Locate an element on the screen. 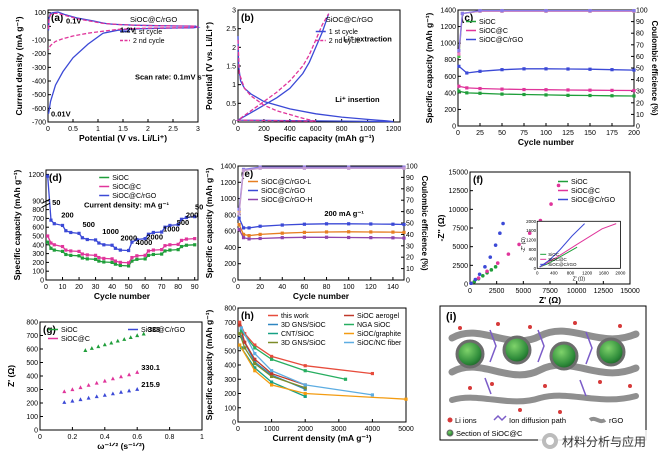  legend-entry: this work is located at coordinates (295, 316).